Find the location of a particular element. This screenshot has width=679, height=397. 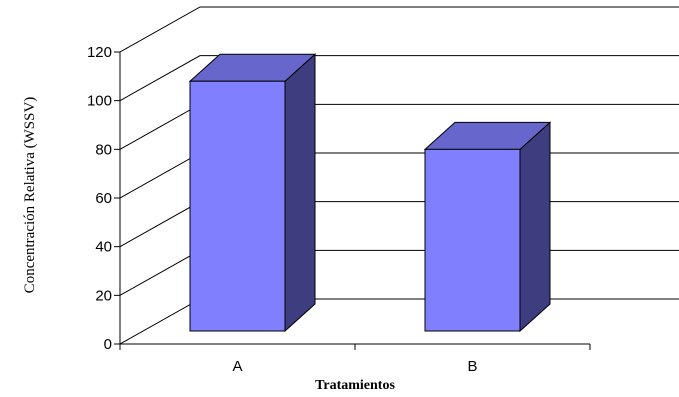

y-tick-label: 0 is located at coordinates (108, 344).